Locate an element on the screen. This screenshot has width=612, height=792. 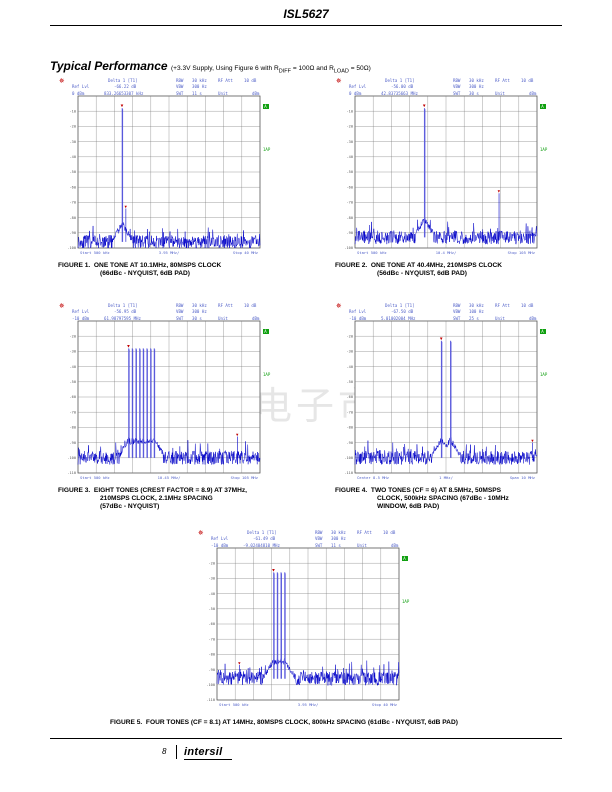
header-rule is located at coordinates (306, 25).